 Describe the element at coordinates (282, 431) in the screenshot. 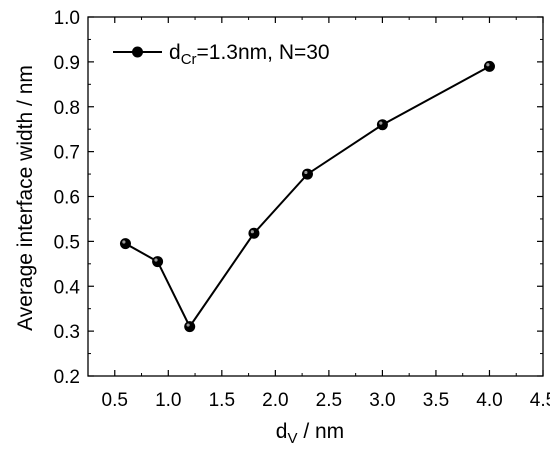

I see `x-axis-label-main: d` at that location.